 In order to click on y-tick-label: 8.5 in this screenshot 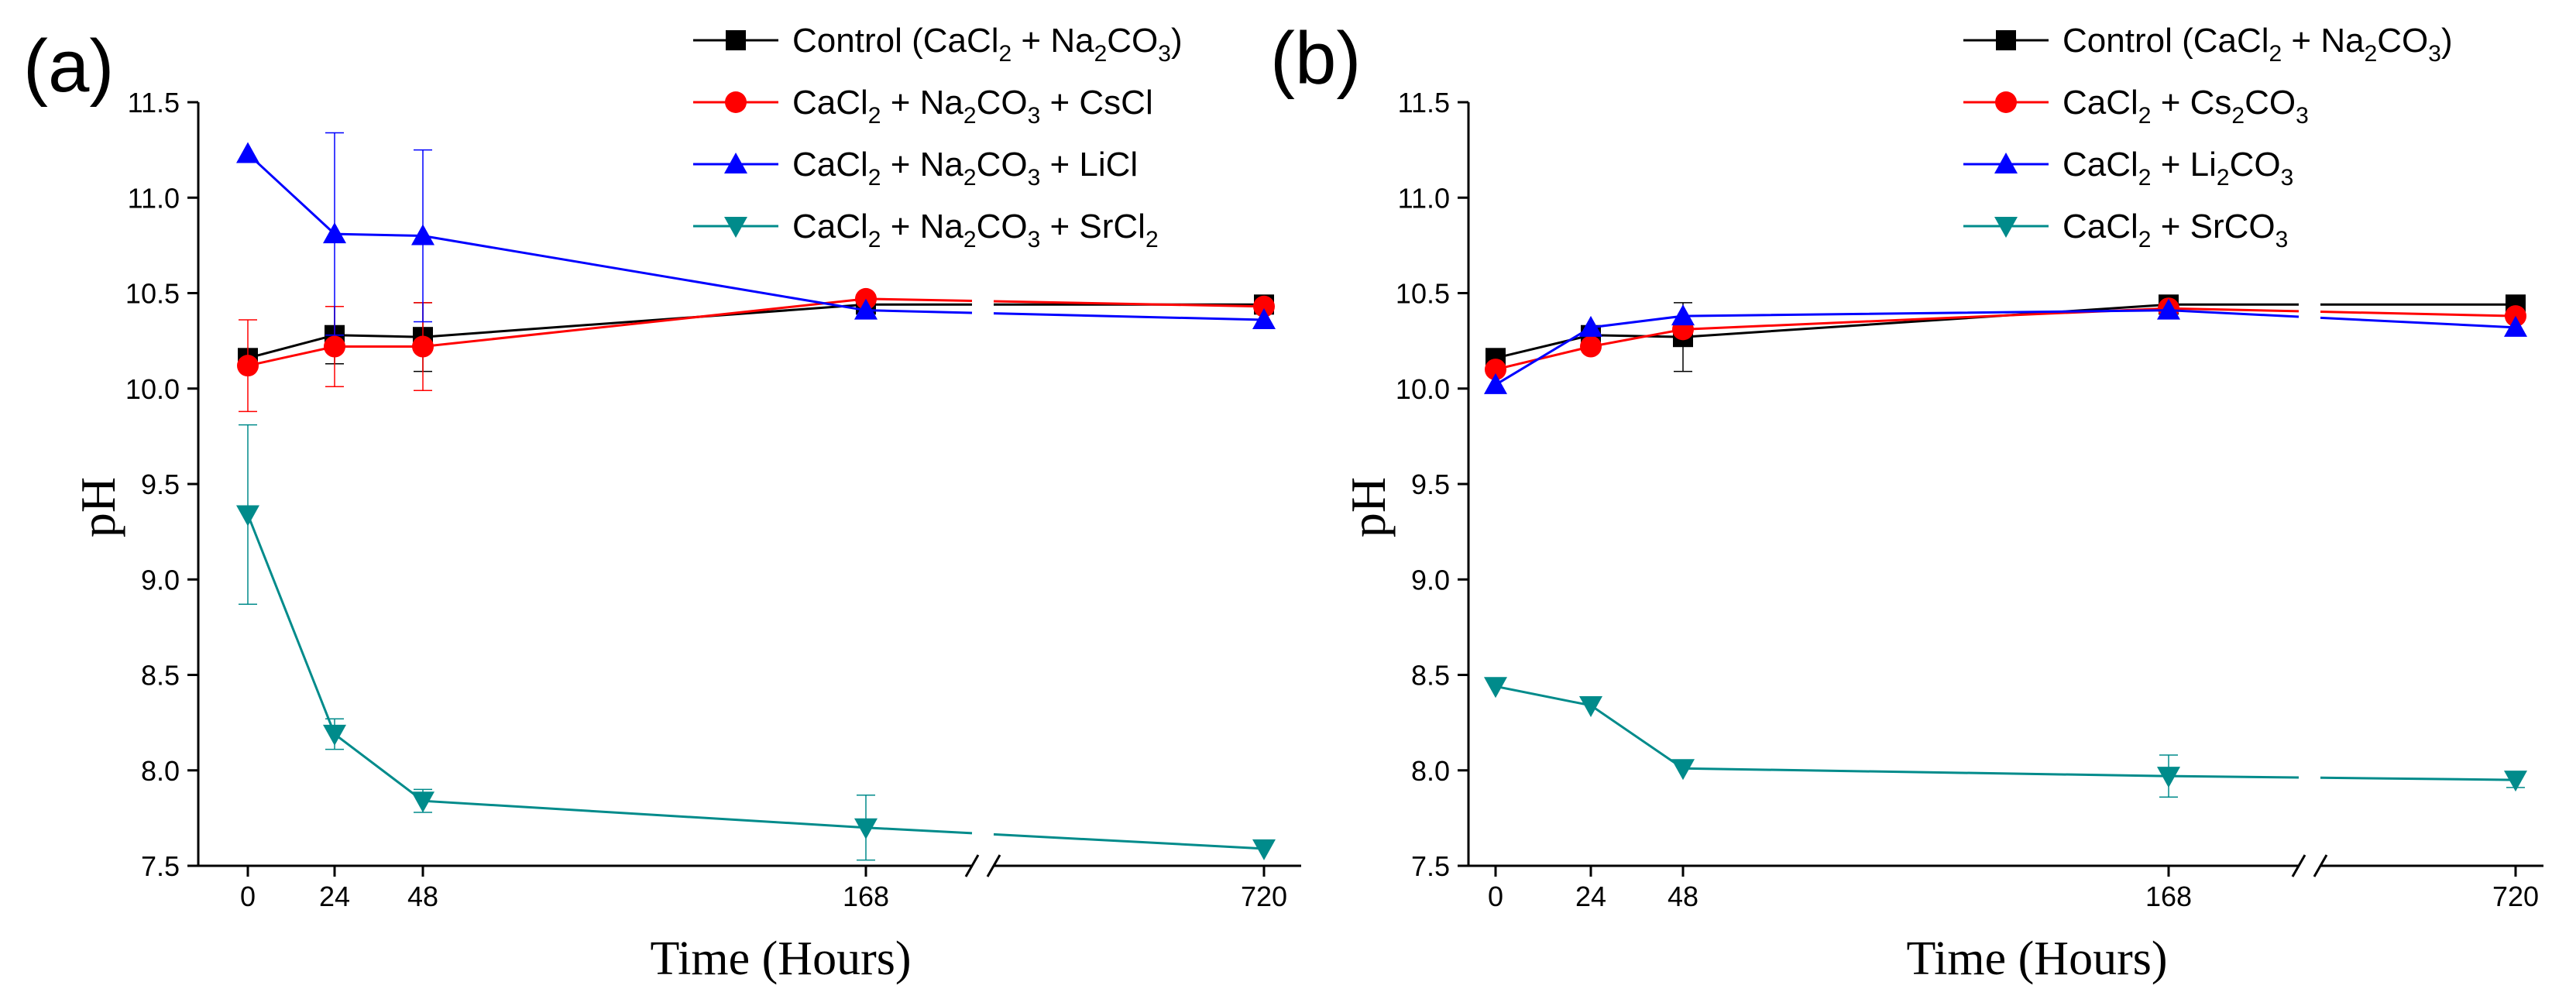, I will do `click(160, 676)`.